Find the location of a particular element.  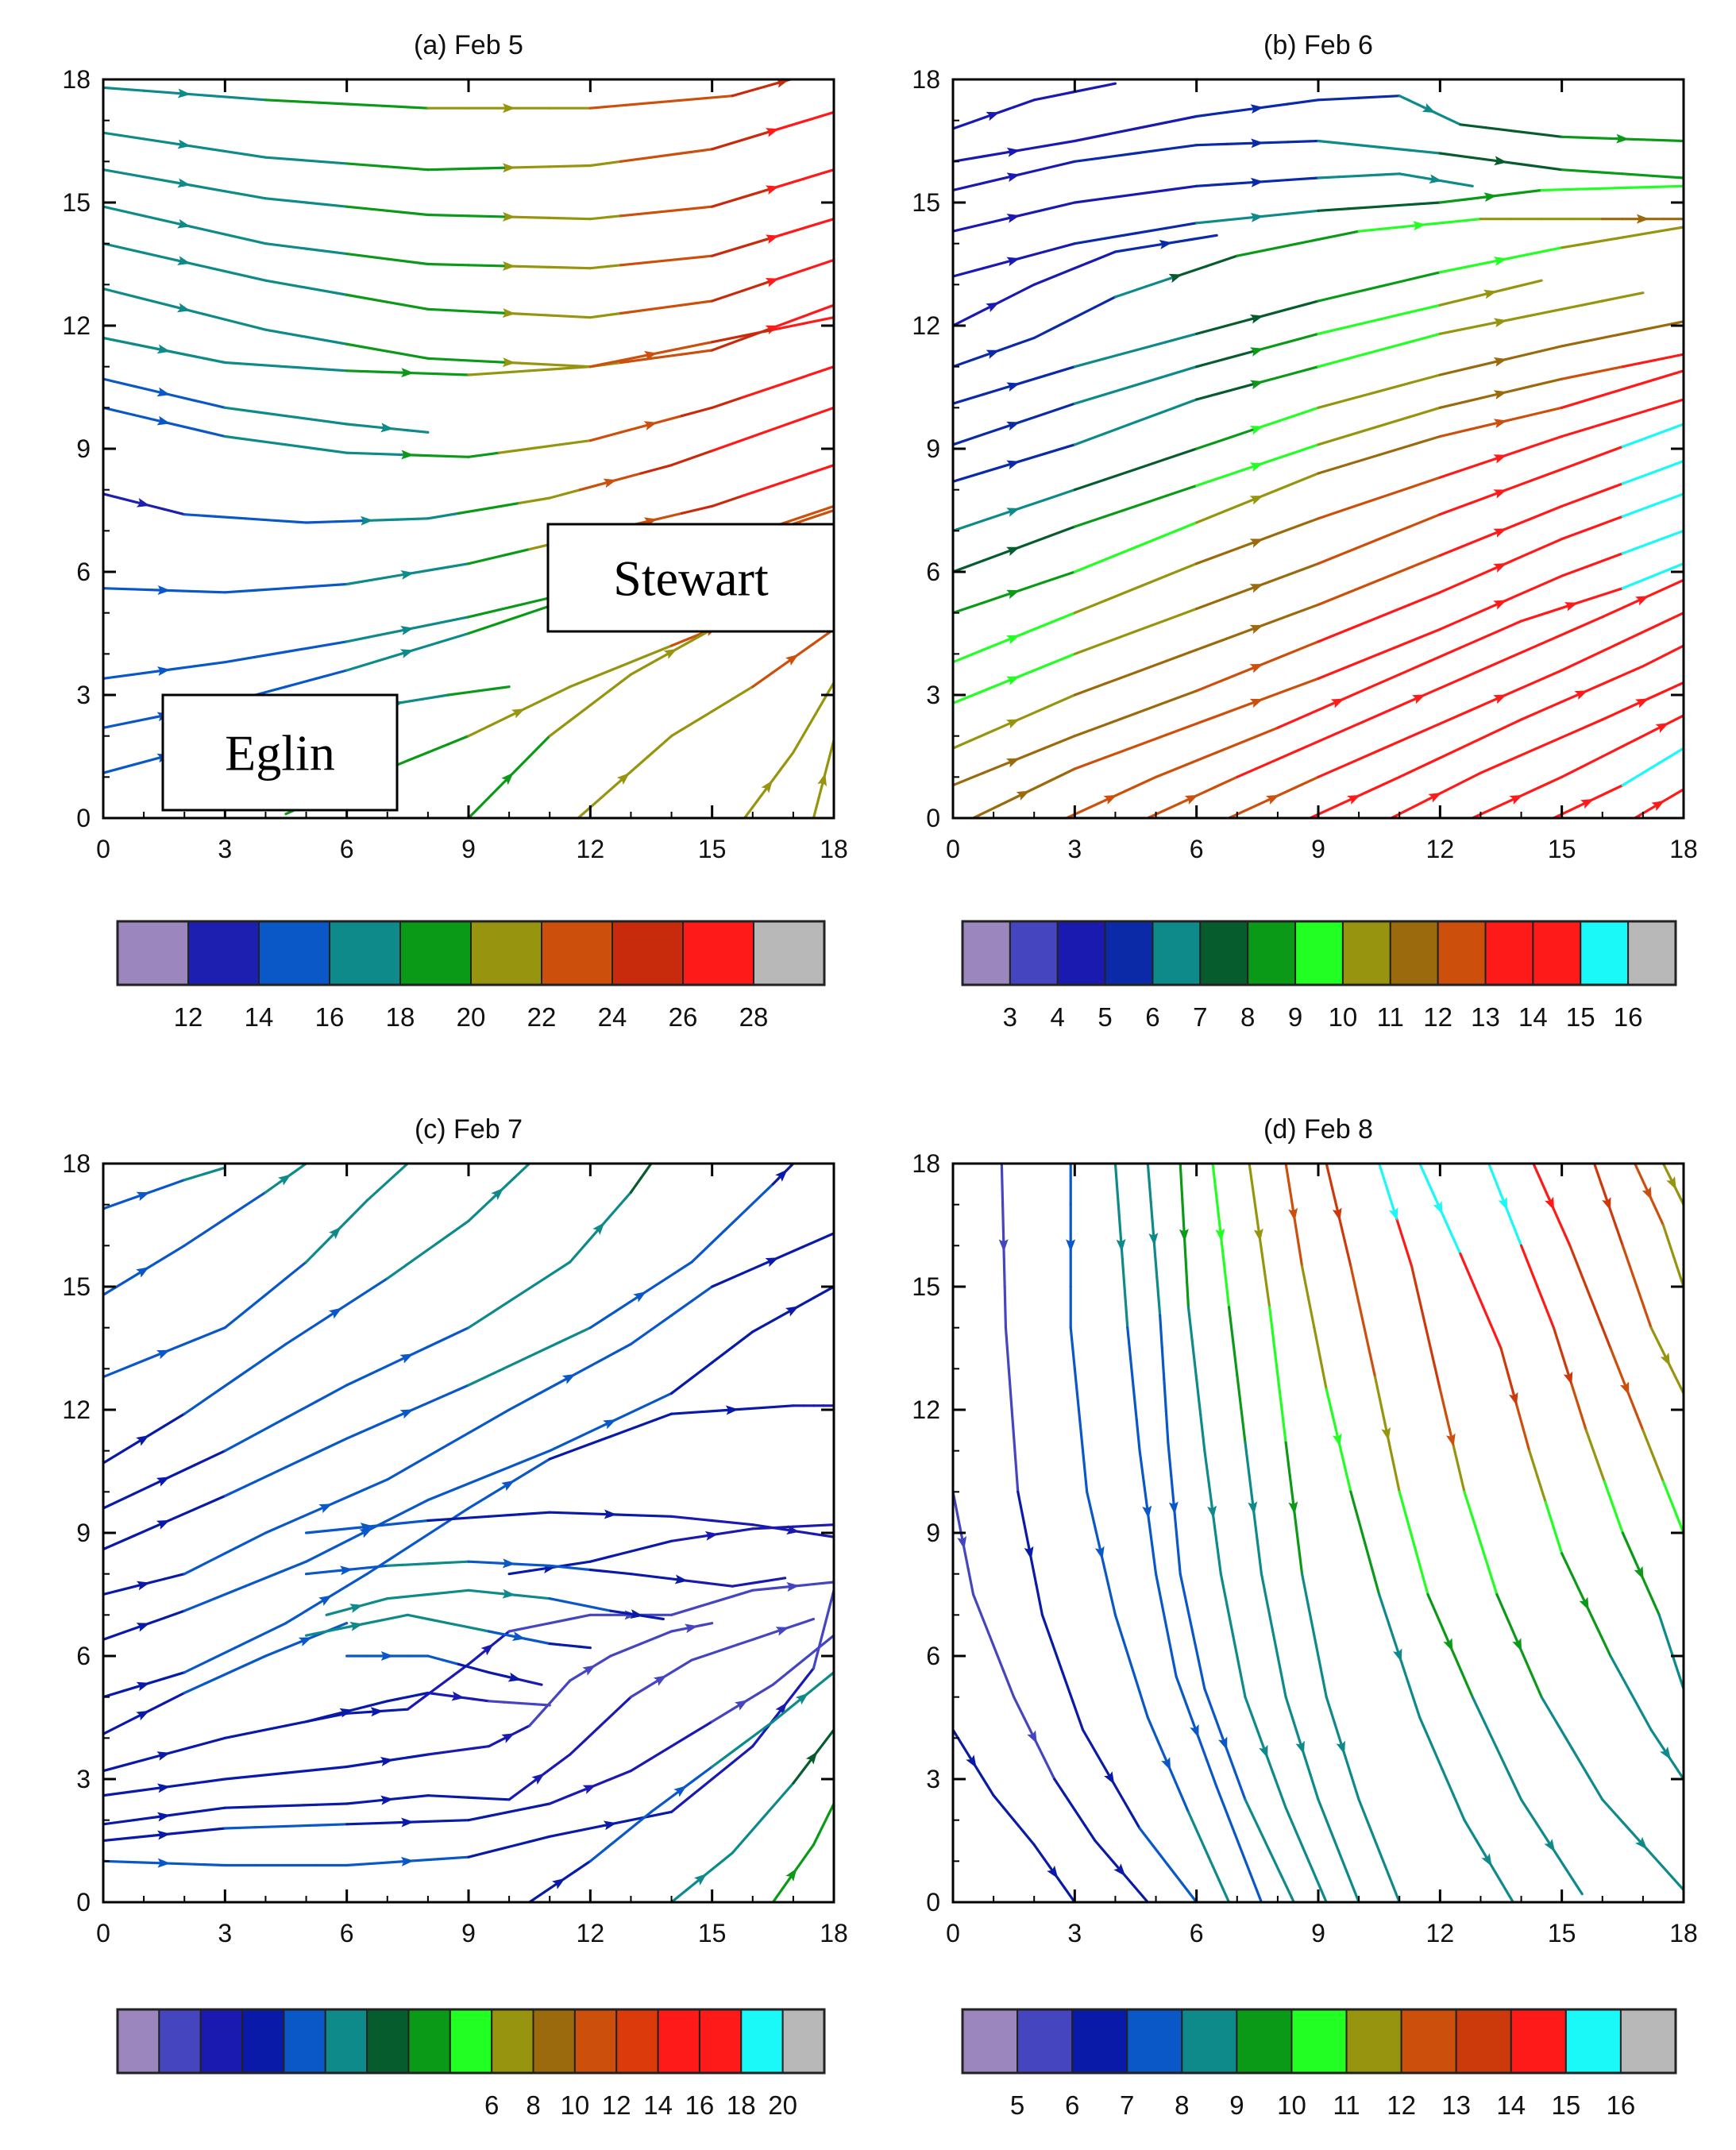

colorbar-label: 14 is located at coordinates (1511, 2105).